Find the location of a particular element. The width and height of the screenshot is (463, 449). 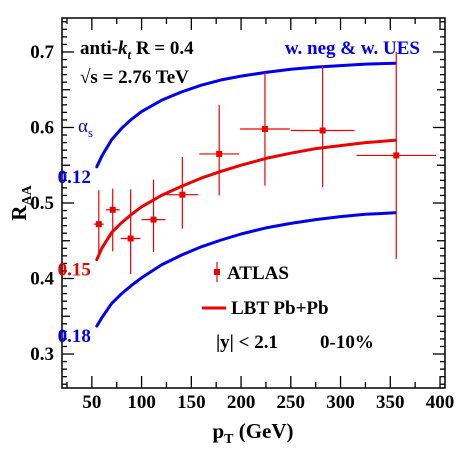

x-tick-label: 150 is located at coordinates (191, 402).